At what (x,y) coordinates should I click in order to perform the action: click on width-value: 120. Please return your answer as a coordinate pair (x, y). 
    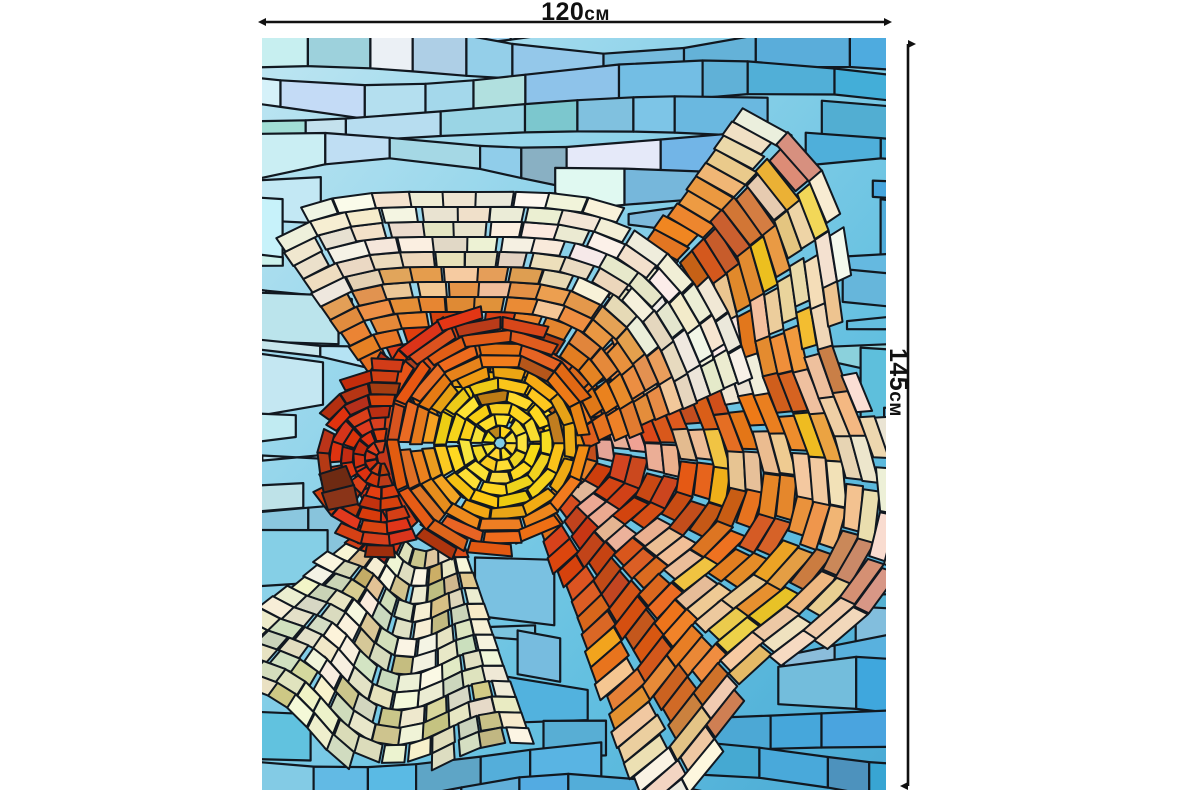
    Looking at the image, I should click on (563, 13).